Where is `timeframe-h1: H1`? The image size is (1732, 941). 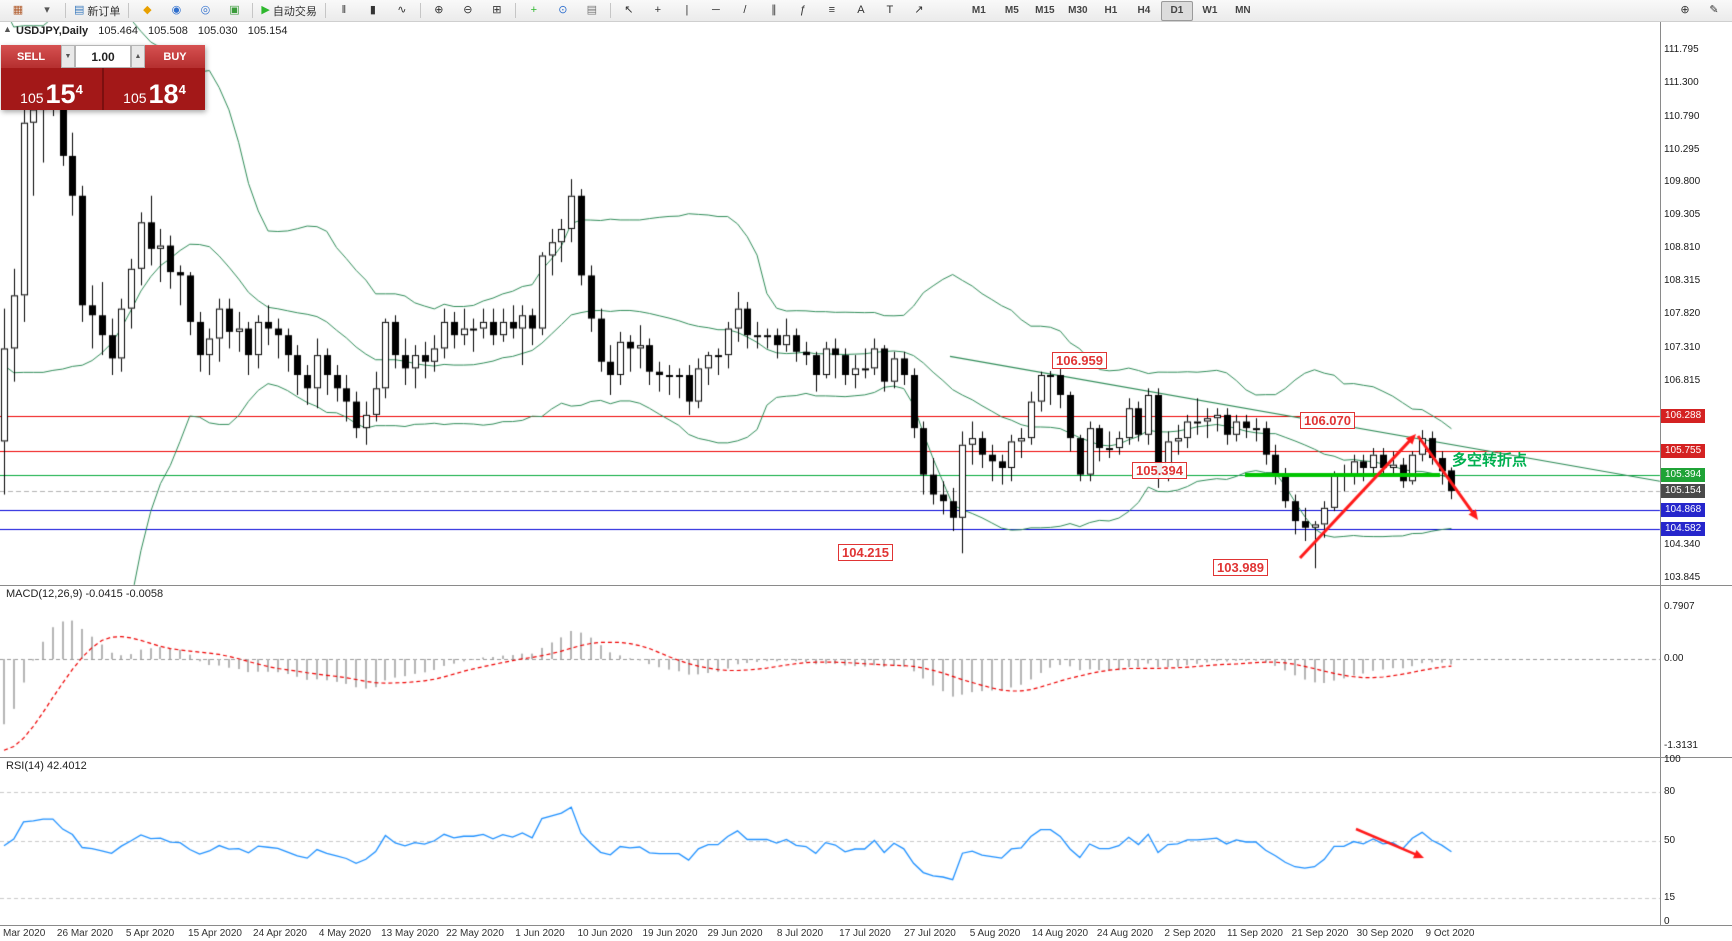
timeframe-h1: H1 is located at coordinates (1111, 10).